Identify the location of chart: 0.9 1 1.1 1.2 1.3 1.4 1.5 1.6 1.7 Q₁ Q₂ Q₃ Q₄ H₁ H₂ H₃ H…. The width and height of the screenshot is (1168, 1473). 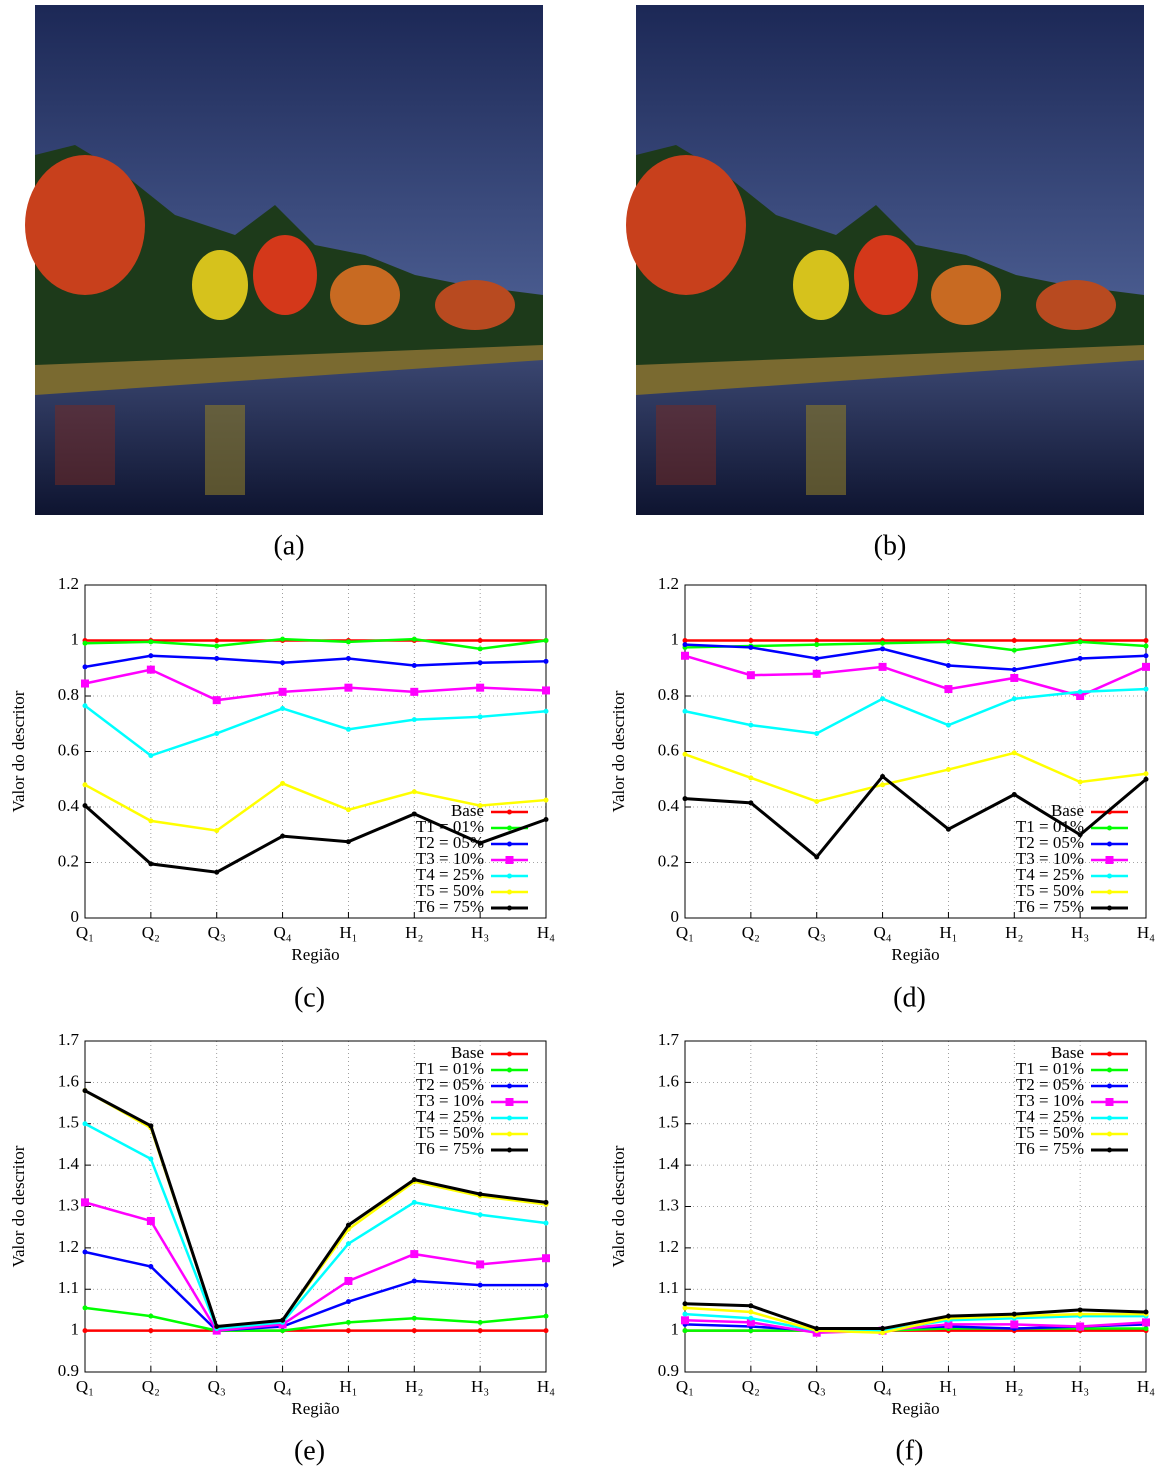
(882, 1248).